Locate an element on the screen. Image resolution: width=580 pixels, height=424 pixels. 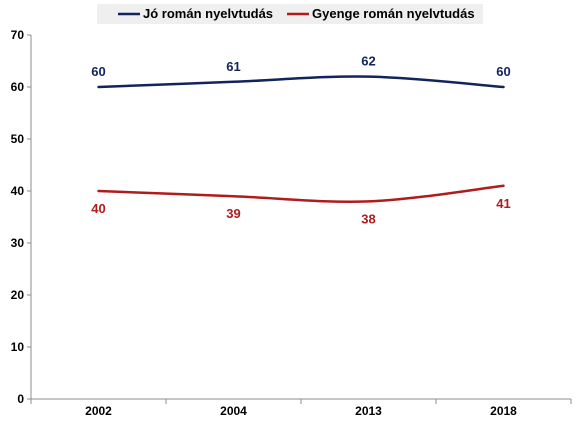
data-label: 41 is located at coordinates (503, 203).